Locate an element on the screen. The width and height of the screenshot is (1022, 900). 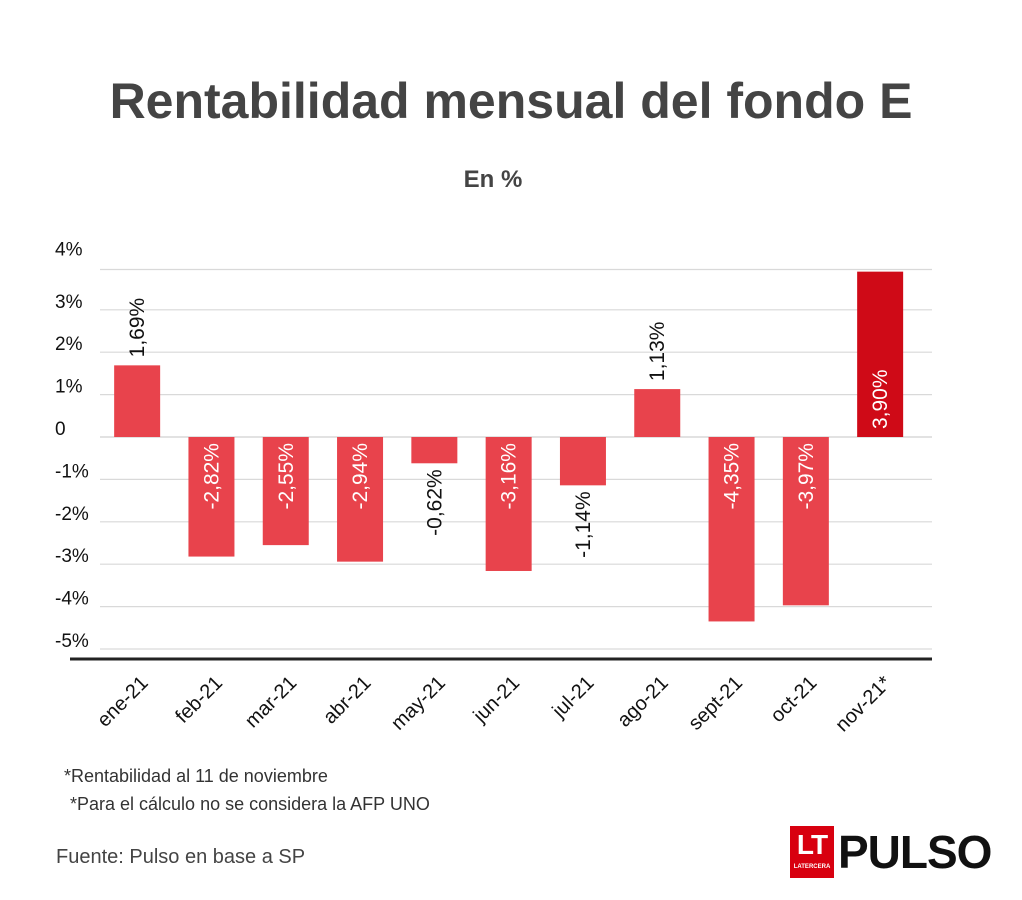
chart-subtitle: En % is located at coordinates (493, 179).